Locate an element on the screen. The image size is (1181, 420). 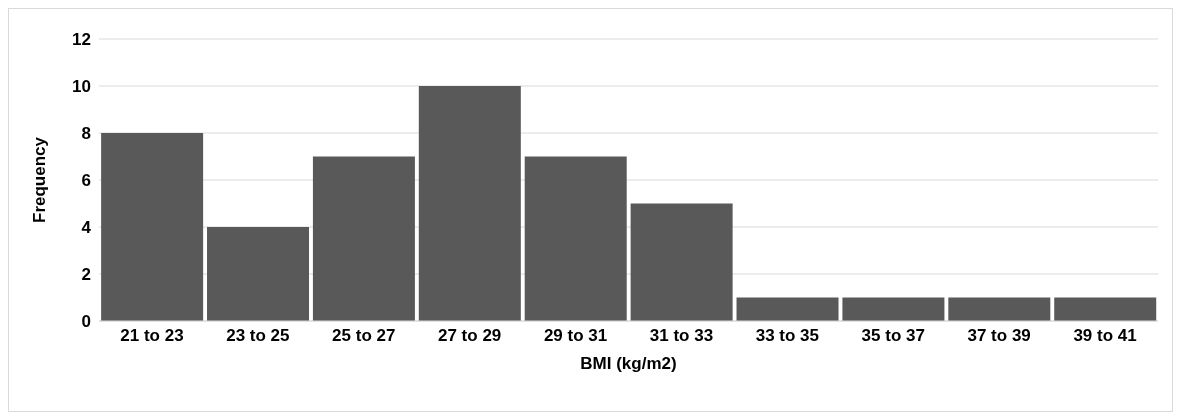
x-tick-label: 21 to 23 is located at coordinates (152, 336).